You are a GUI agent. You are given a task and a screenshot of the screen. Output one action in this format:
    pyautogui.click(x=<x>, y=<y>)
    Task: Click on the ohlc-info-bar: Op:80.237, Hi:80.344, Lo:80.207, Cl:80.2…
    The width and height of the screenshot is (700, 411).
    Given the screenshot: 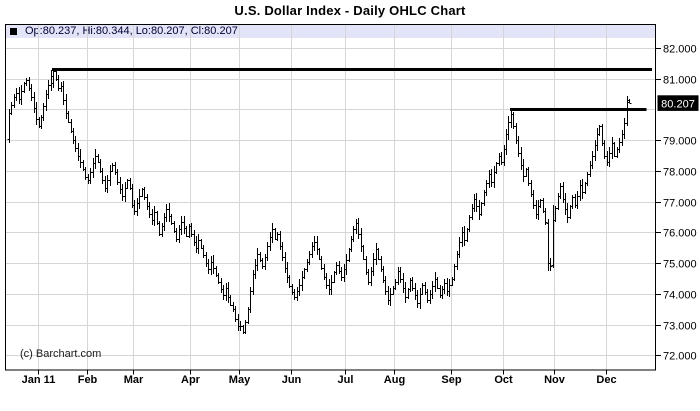 What is the action you would take?
    pyautogui.click(x=330, y=31)
    